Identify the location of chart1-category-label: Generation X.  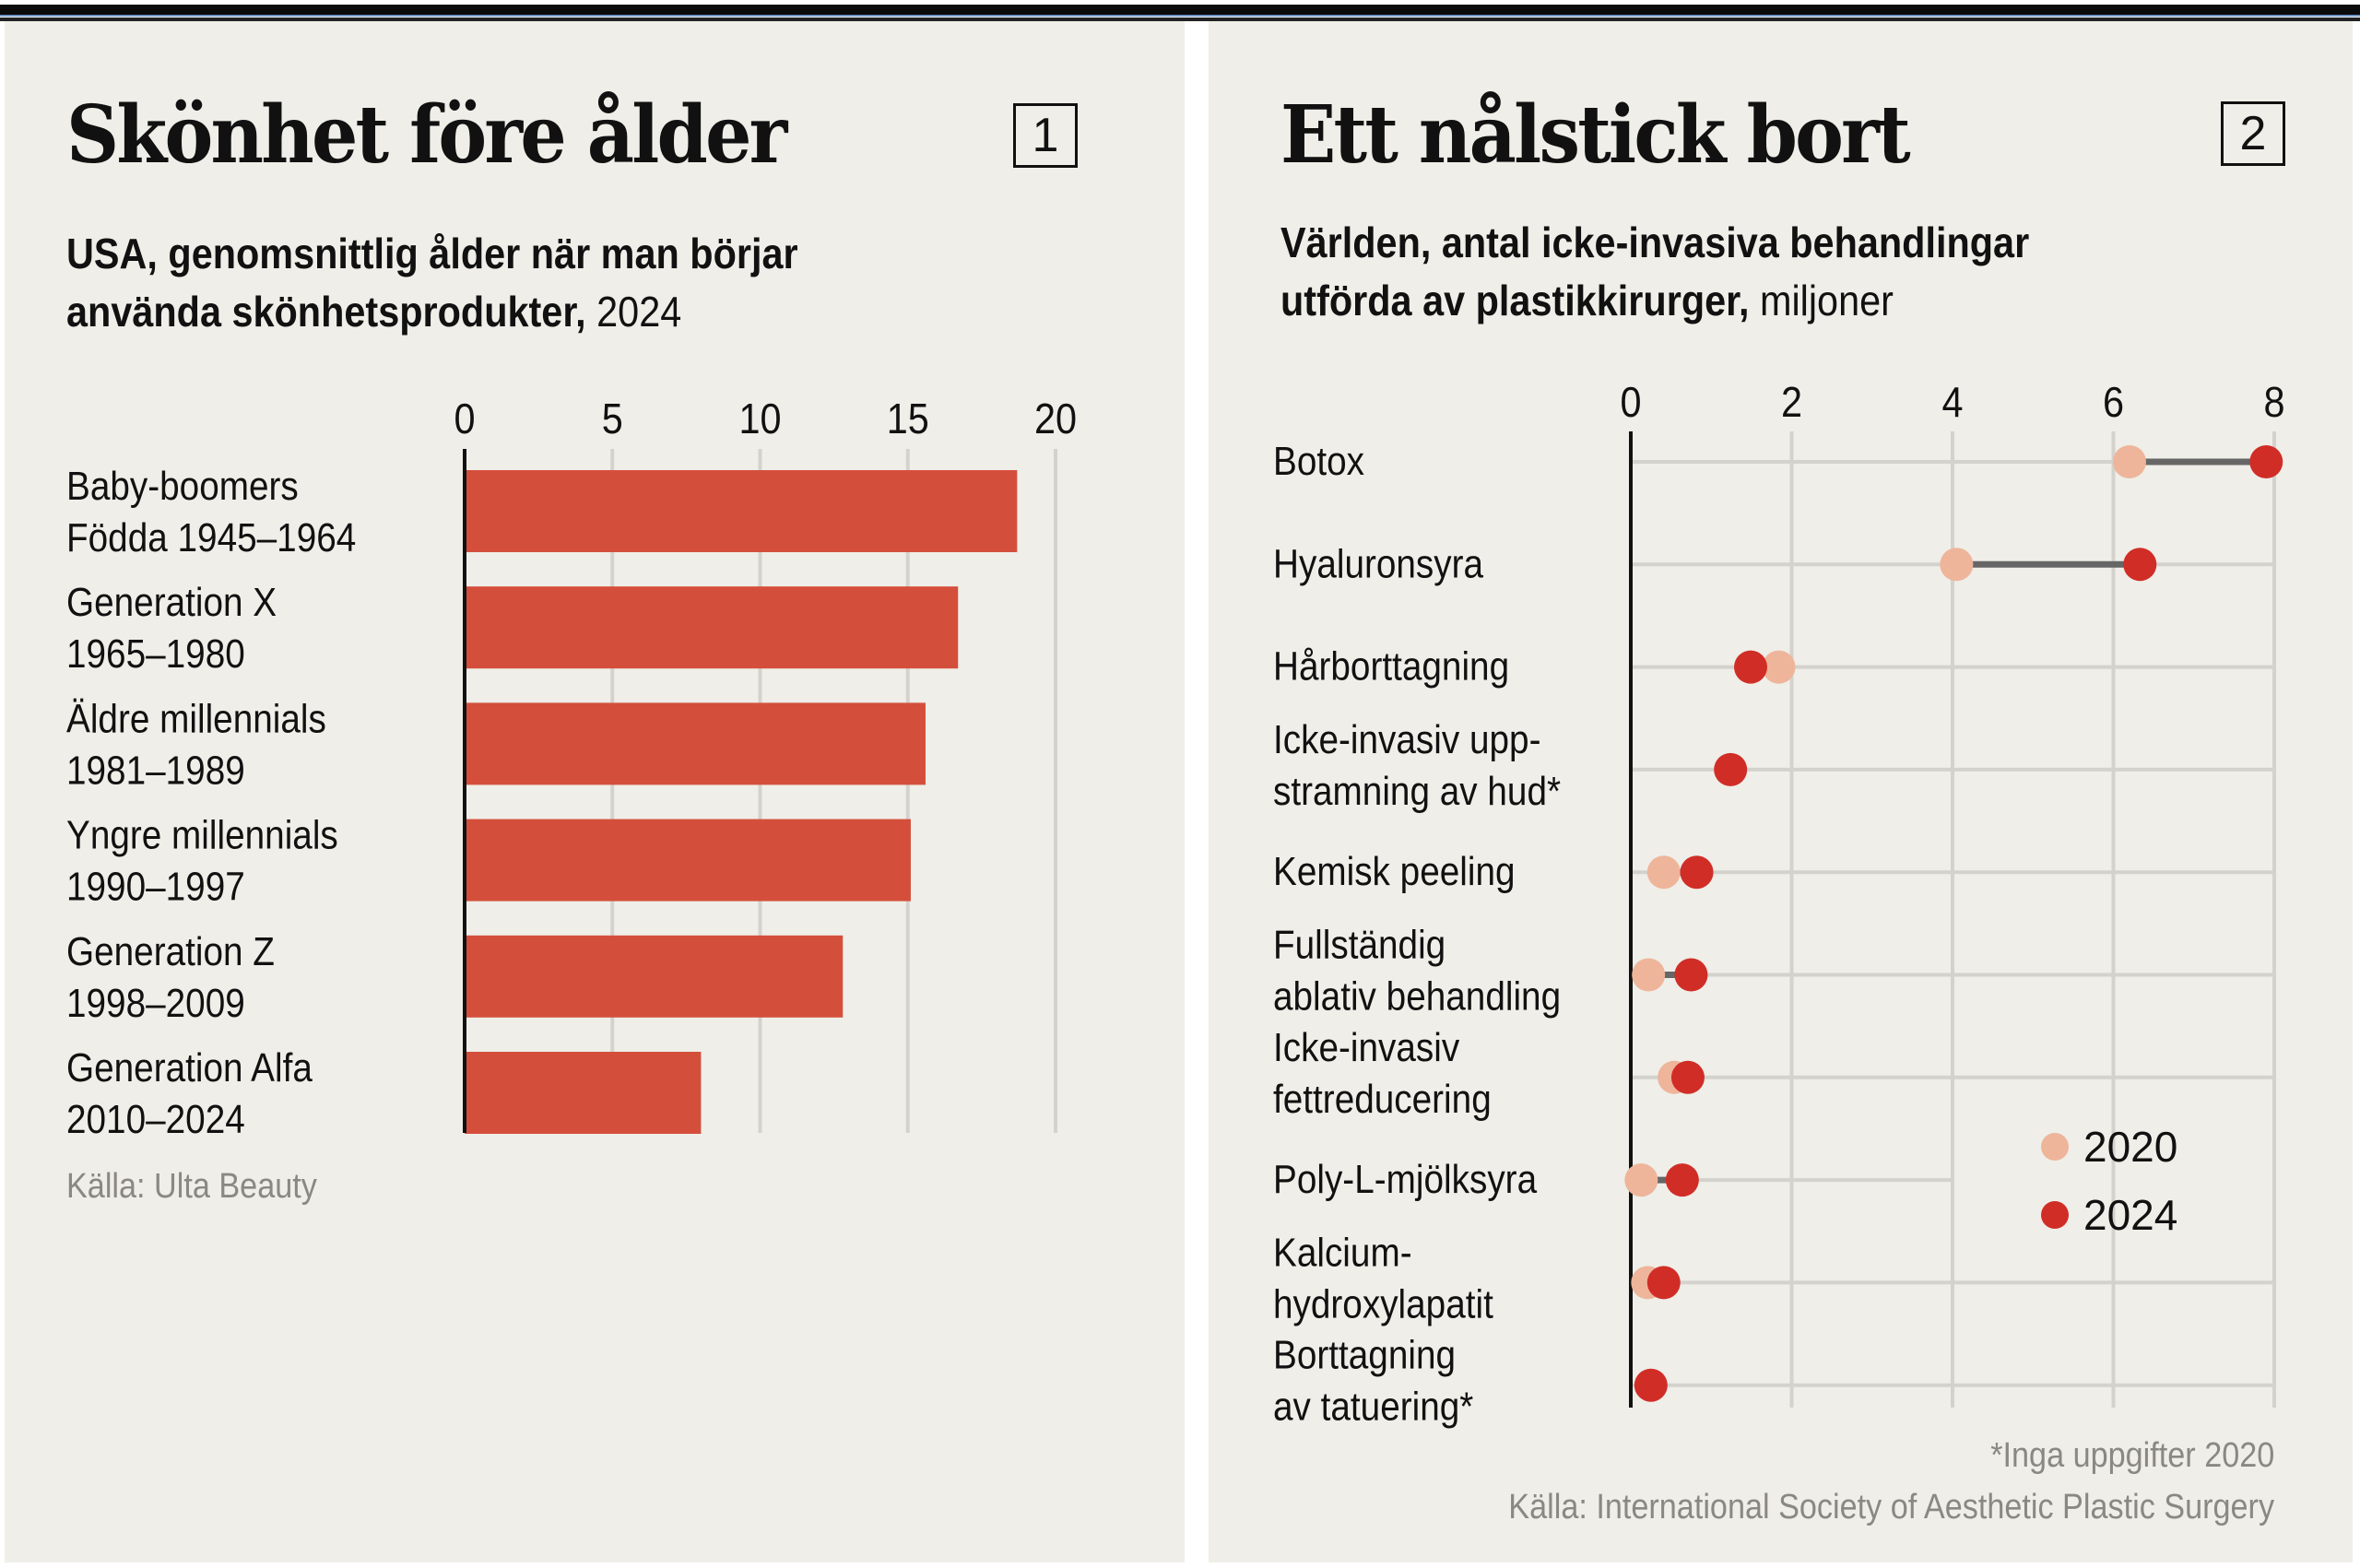
(171, 602).